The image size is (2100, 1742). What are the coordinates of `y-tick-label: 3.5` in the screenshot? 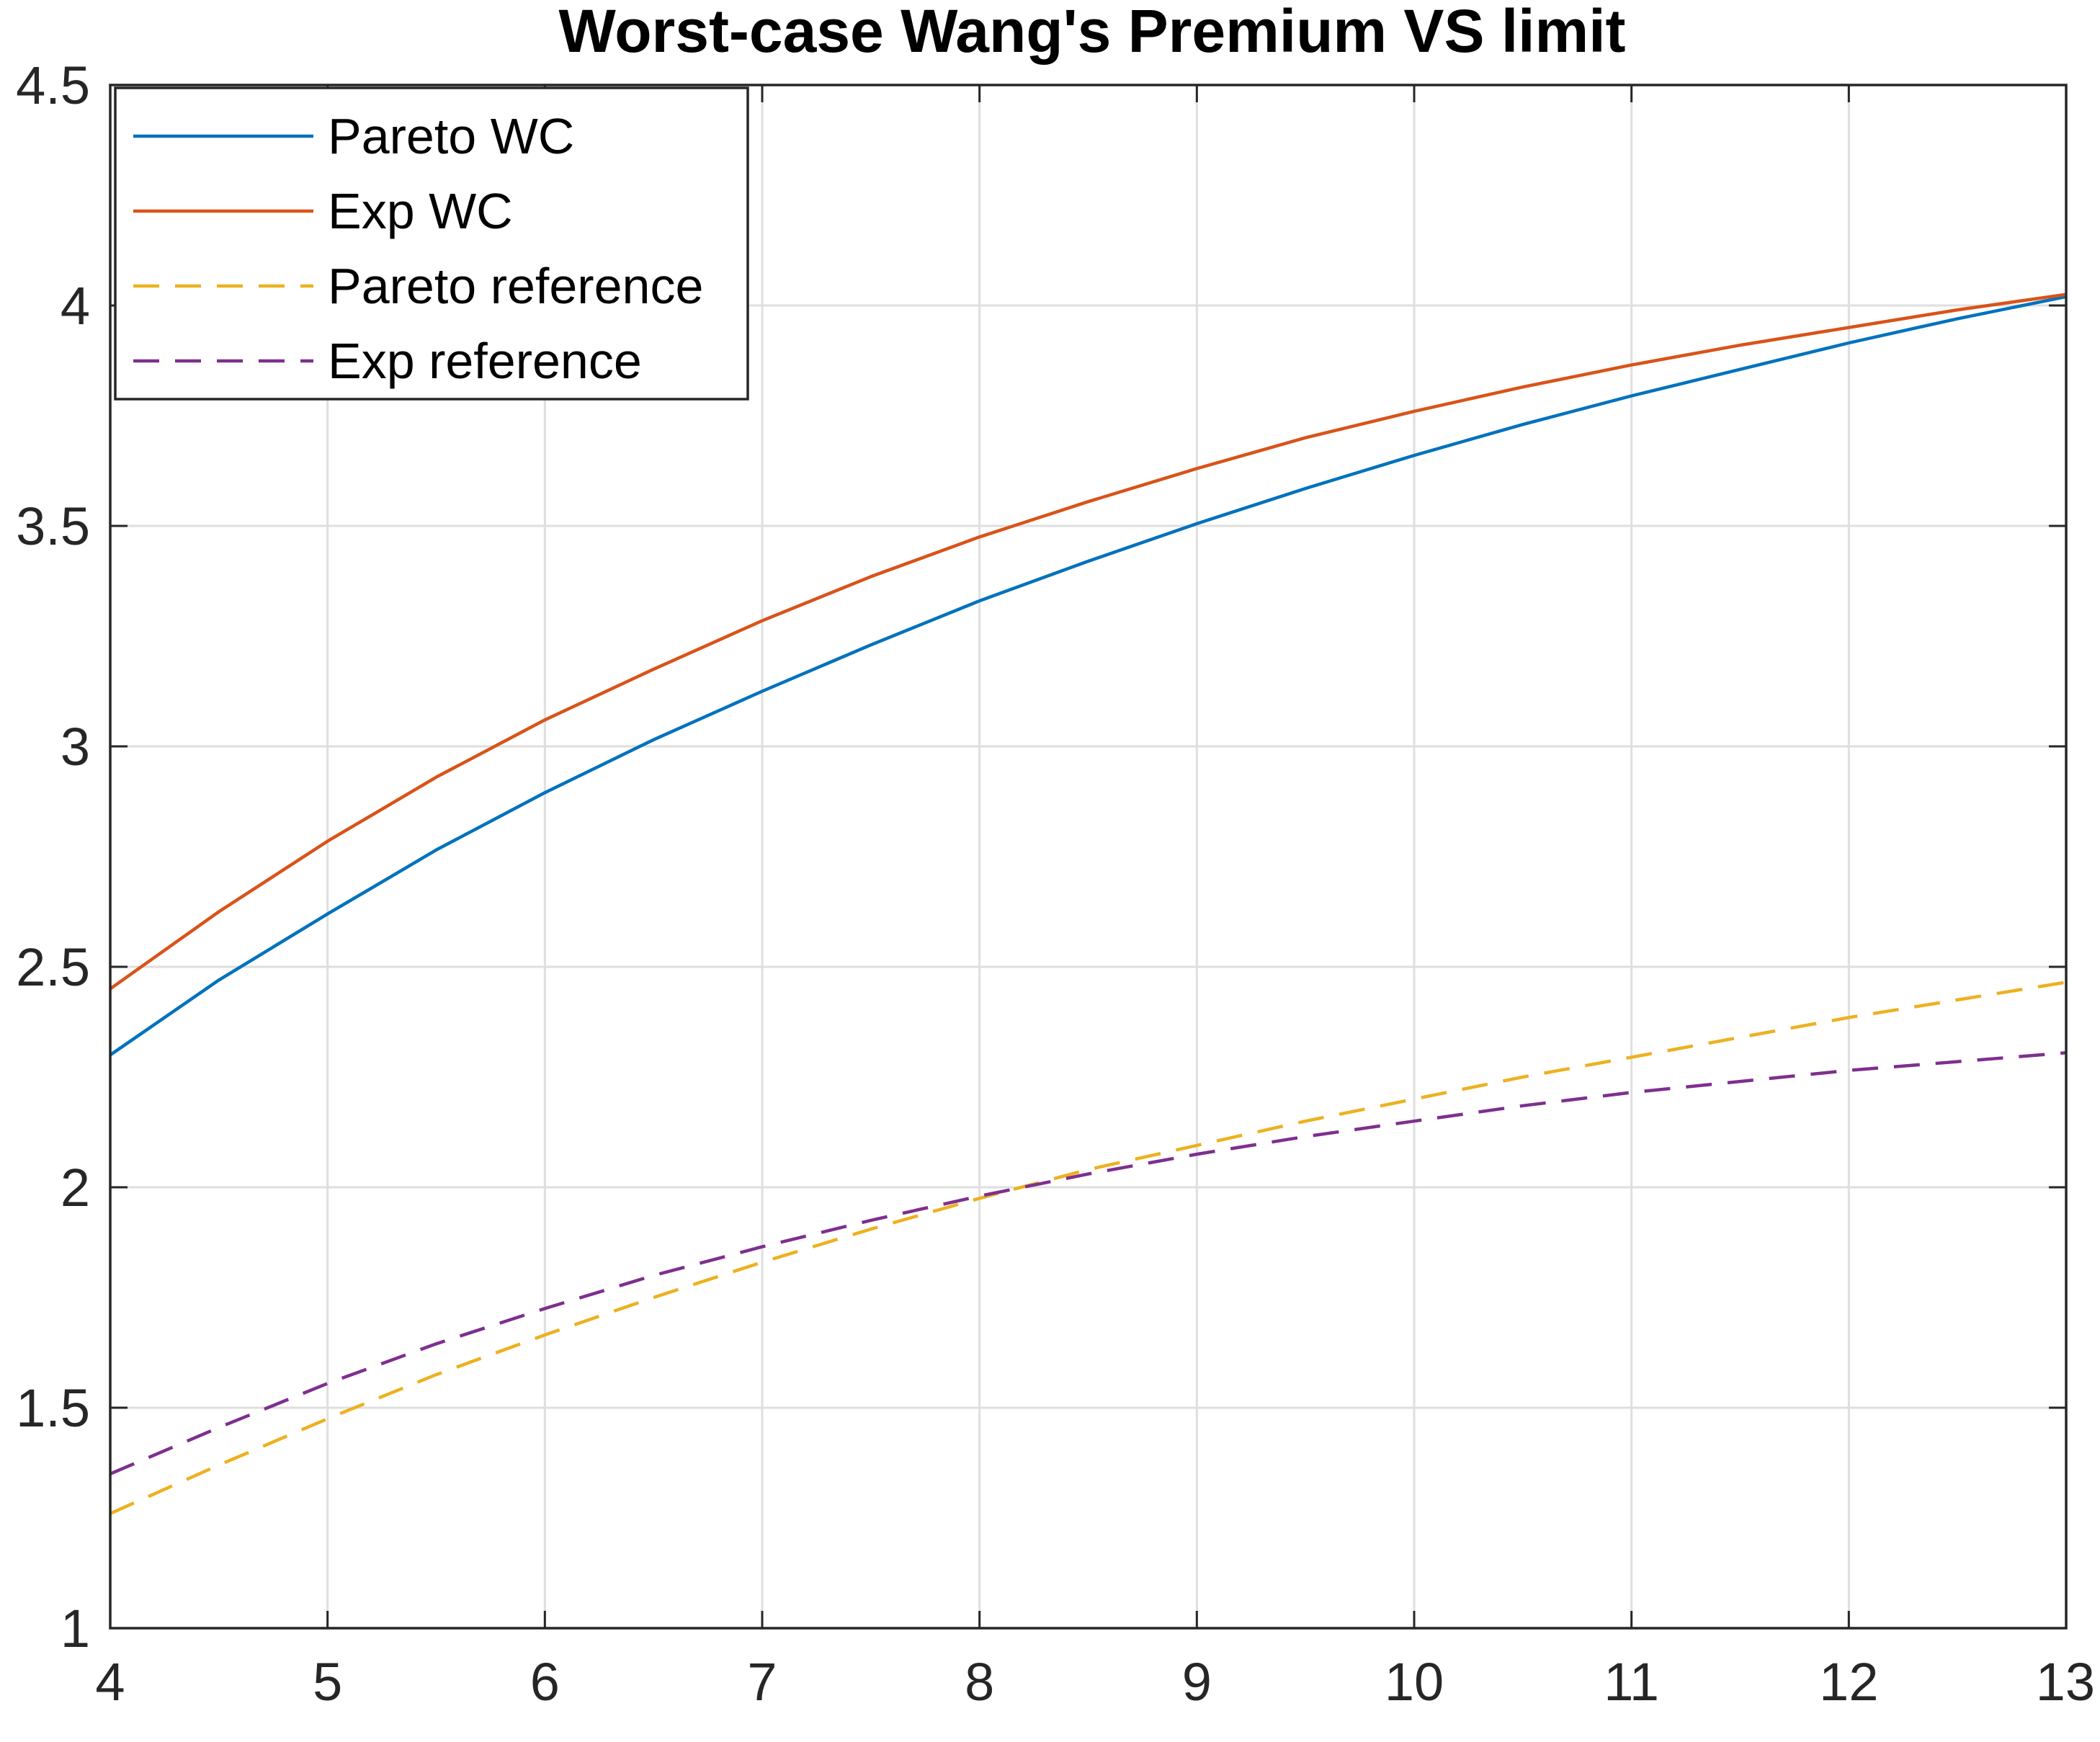 It's located at (53, 526).